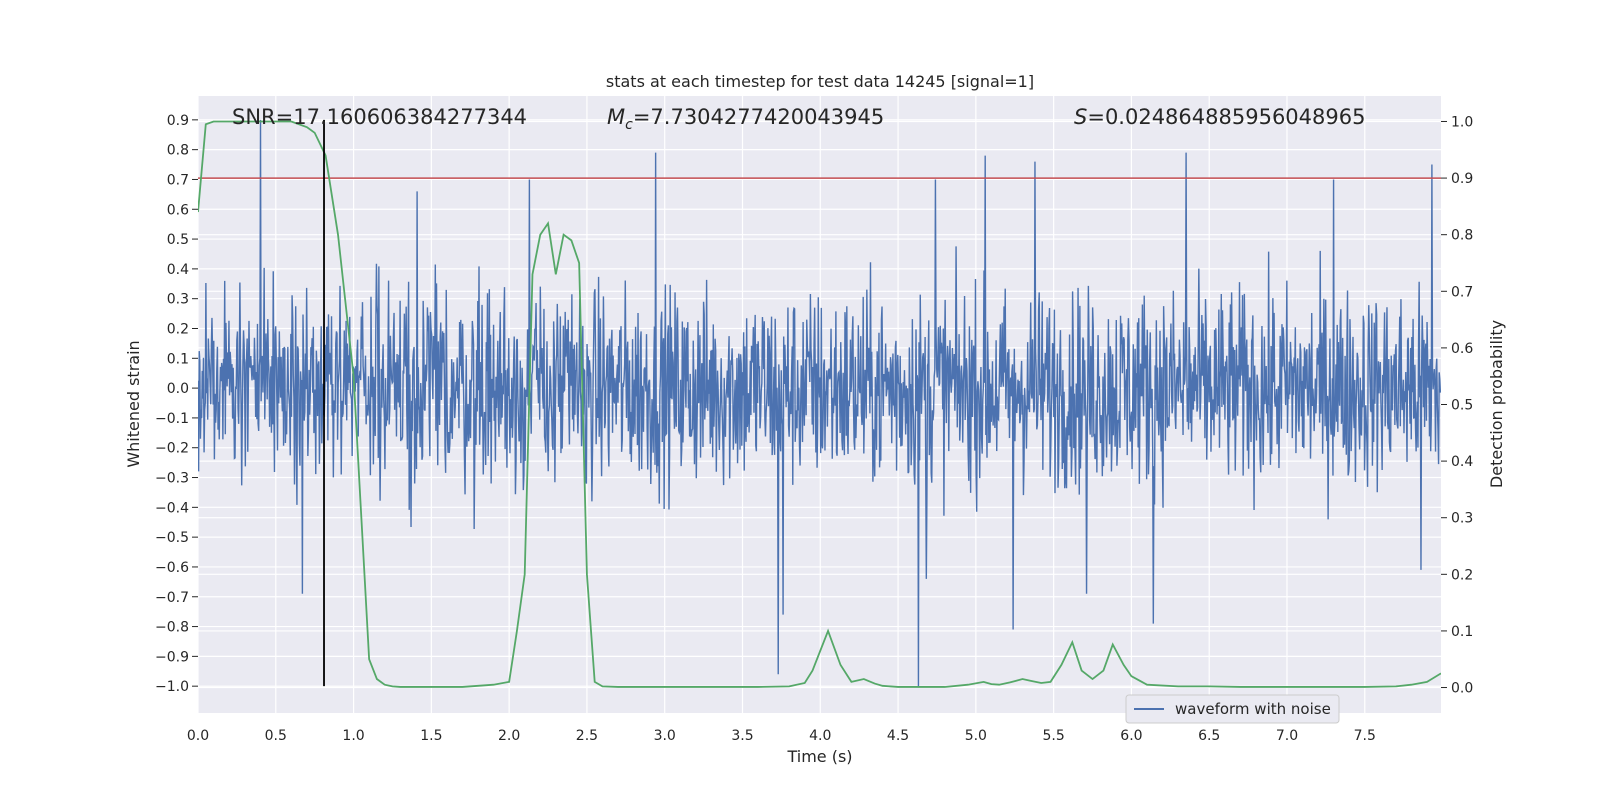 This screenshot has height=804, width=1600. I want to click on mc-value: =7.7304277420043945, so click(758, 117).